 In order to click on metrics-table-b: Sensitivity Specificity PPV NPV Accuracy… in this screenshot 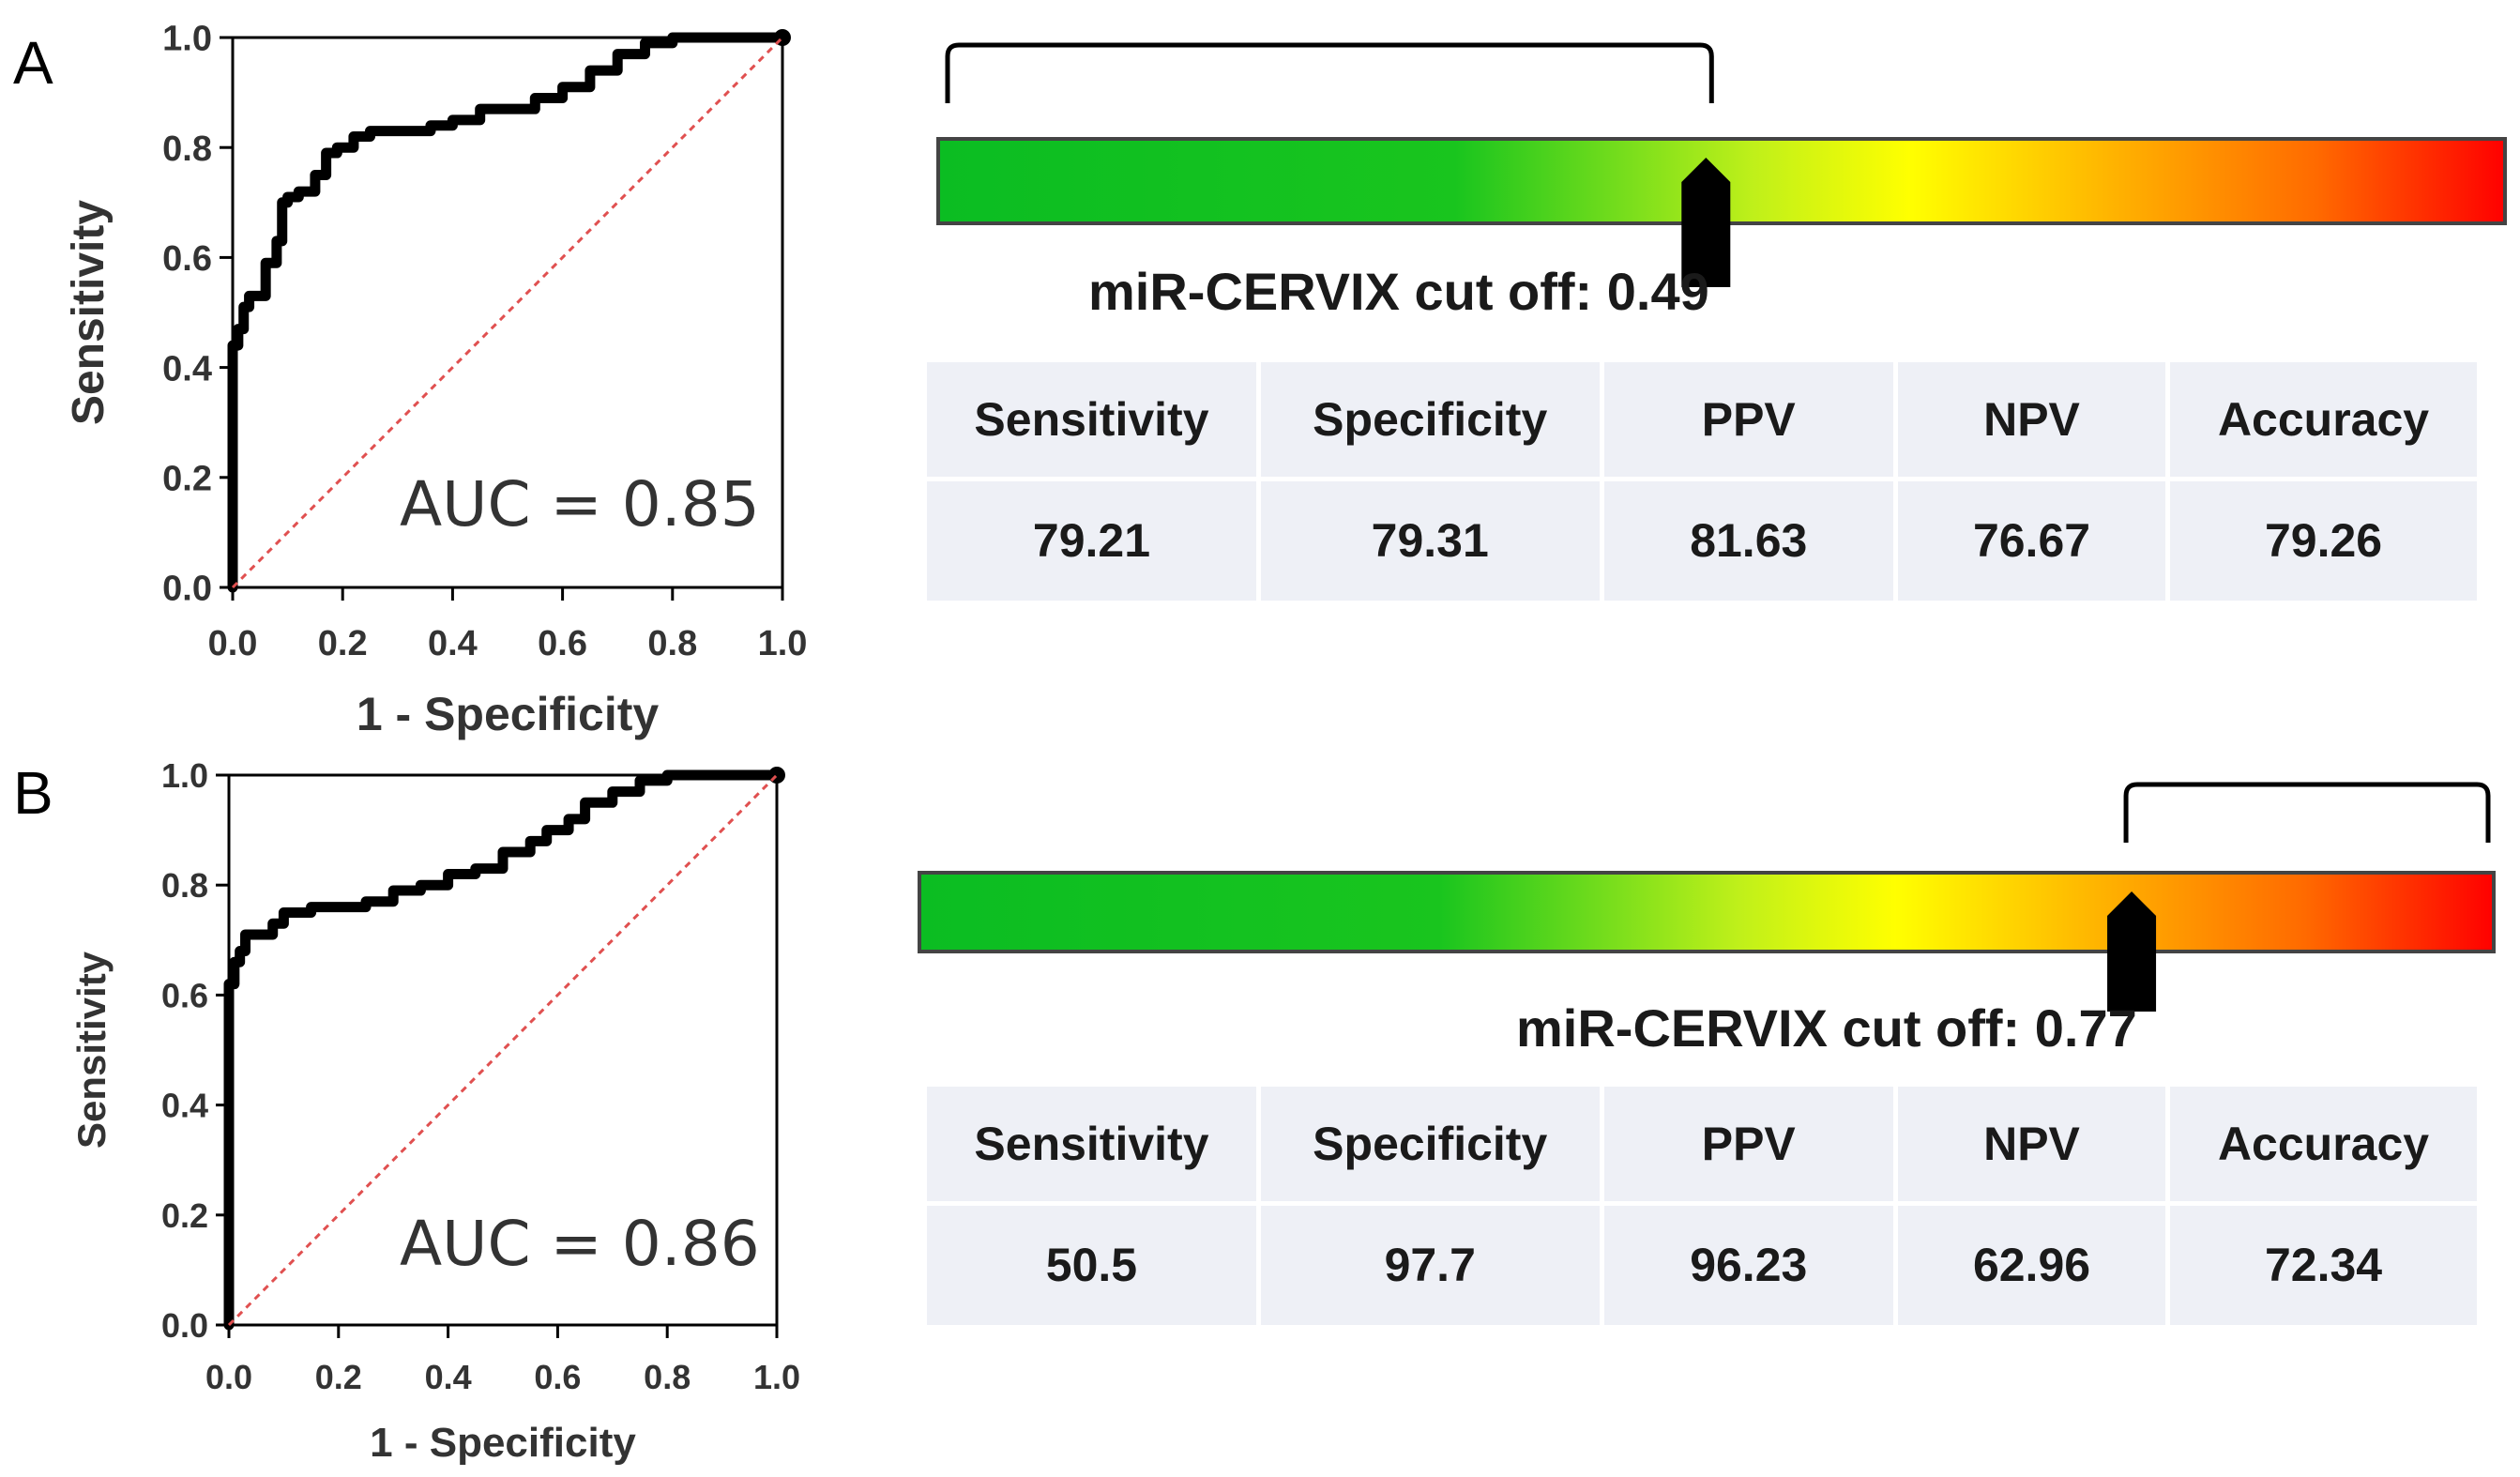, I will do `click(1702, 1206)`.